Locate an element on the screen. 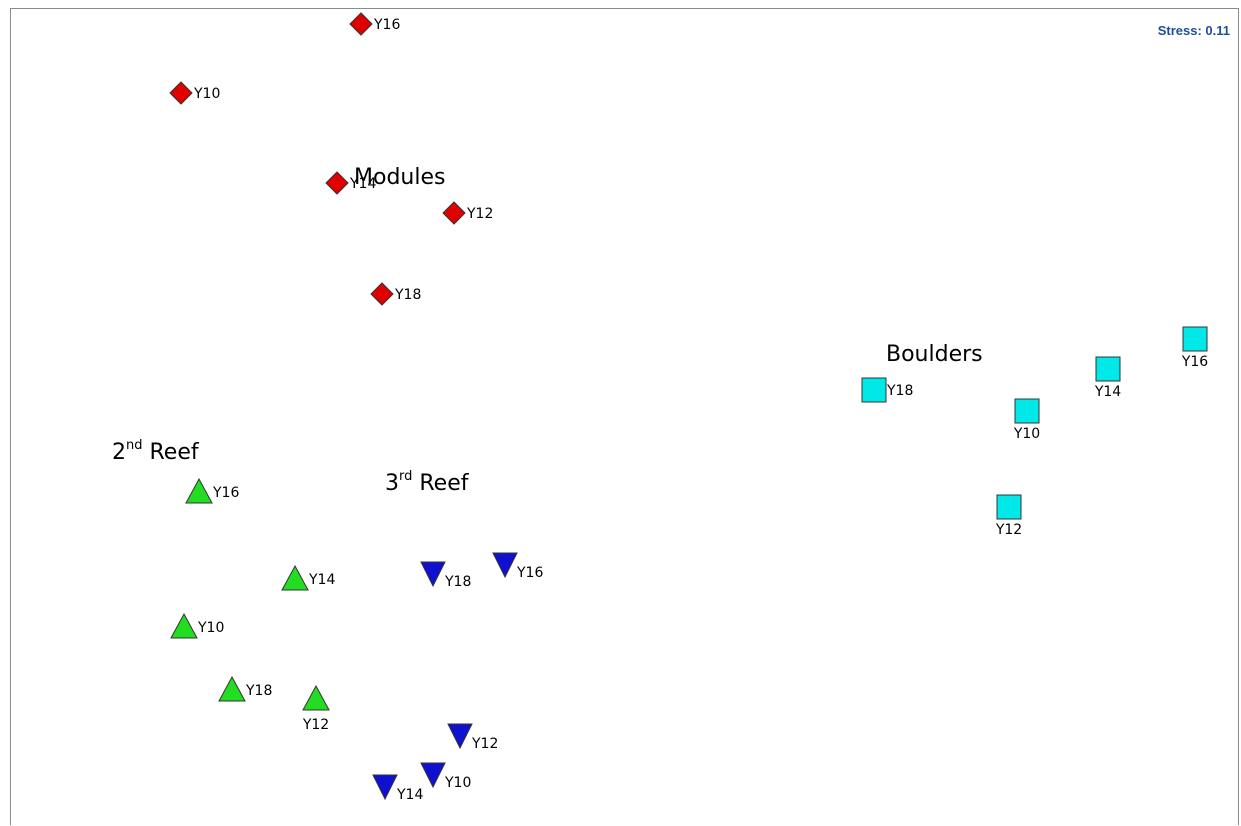 This screenshot has width=1241, height=826. group-label-2nd-reef: 2nd Reef is located at coordinates (156, 451).